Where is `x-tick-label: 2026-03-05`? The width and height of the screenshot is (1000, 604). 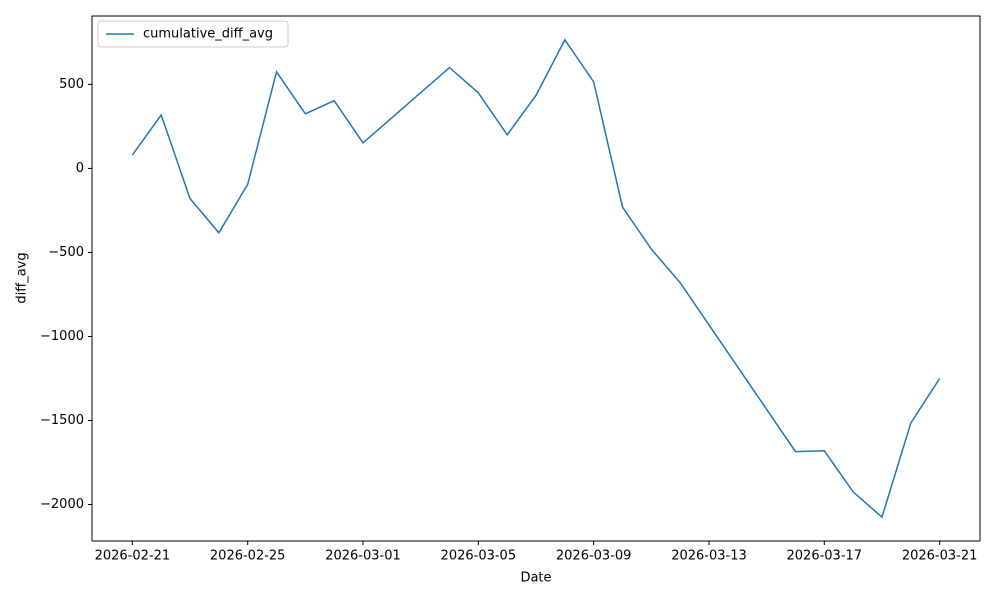
x-tick-label: 2026-03-05 is located at coordinates (479, 556).